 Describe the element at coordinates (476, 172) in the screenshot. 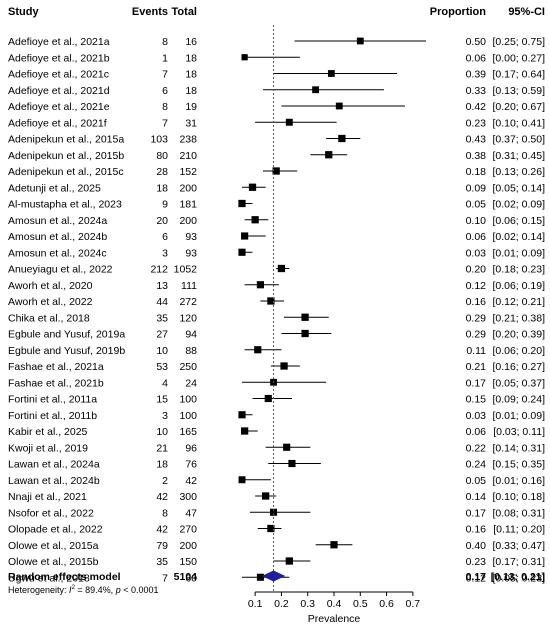

I see `study-proportion: 0.18` at that location.